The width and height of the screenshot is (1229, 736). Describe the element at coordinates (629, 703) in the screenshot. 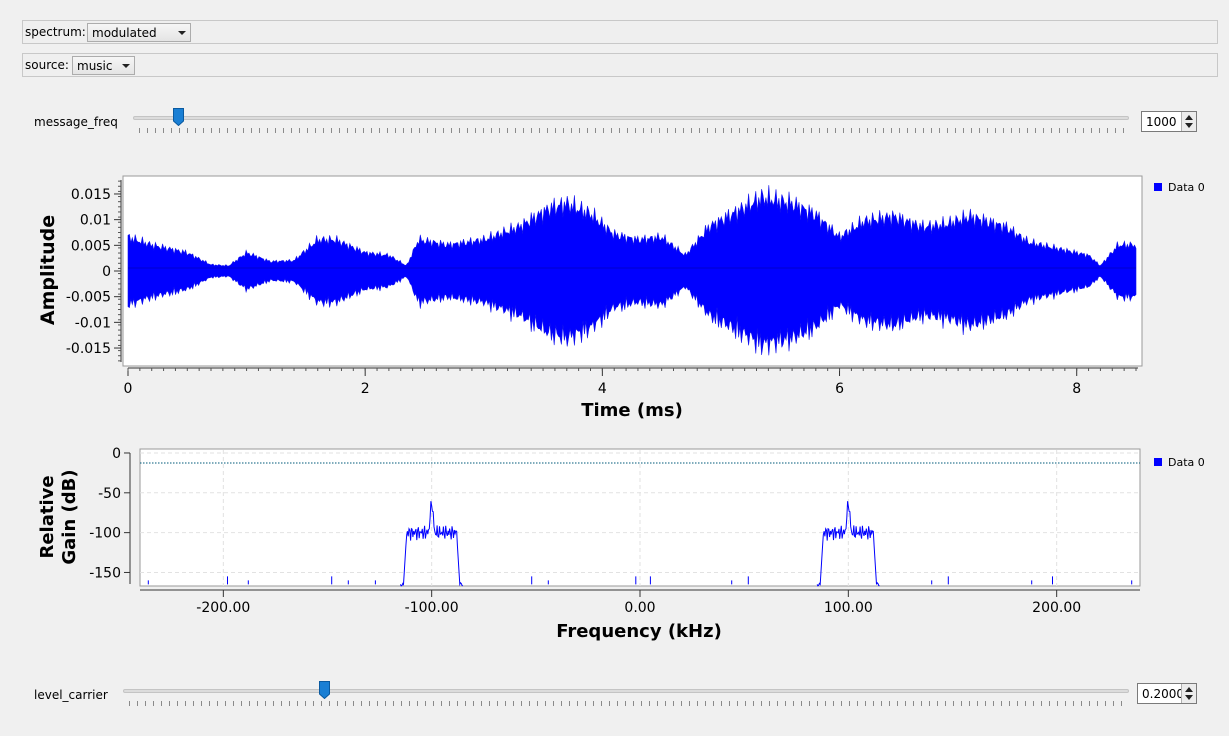

I see `level-carrier-slider-ticks` at that location.